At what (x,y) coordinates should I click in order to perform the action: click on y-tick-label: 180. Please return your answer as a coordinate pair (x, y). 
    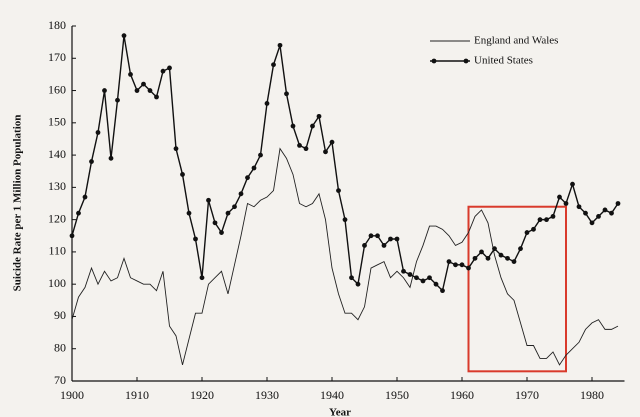
    Looking at the image, I should click on (57, 25).